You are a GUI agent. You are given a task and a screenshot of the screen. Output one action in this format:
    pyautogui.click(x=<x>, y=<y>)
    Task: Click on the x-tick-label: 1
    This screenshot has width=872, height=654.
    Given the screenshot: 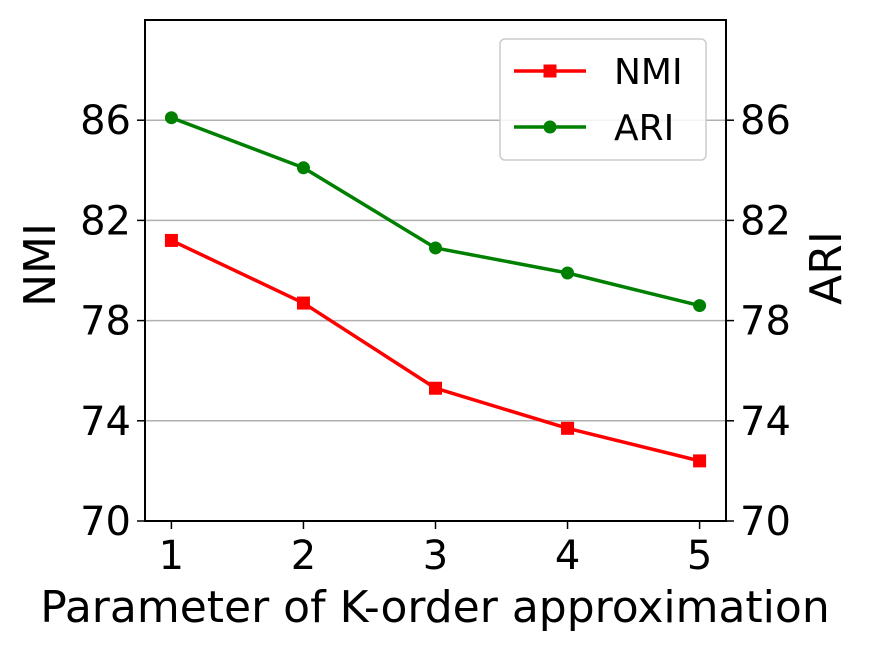 What is the action you would take?
    pyautogui.click(x=171, y=556)
    